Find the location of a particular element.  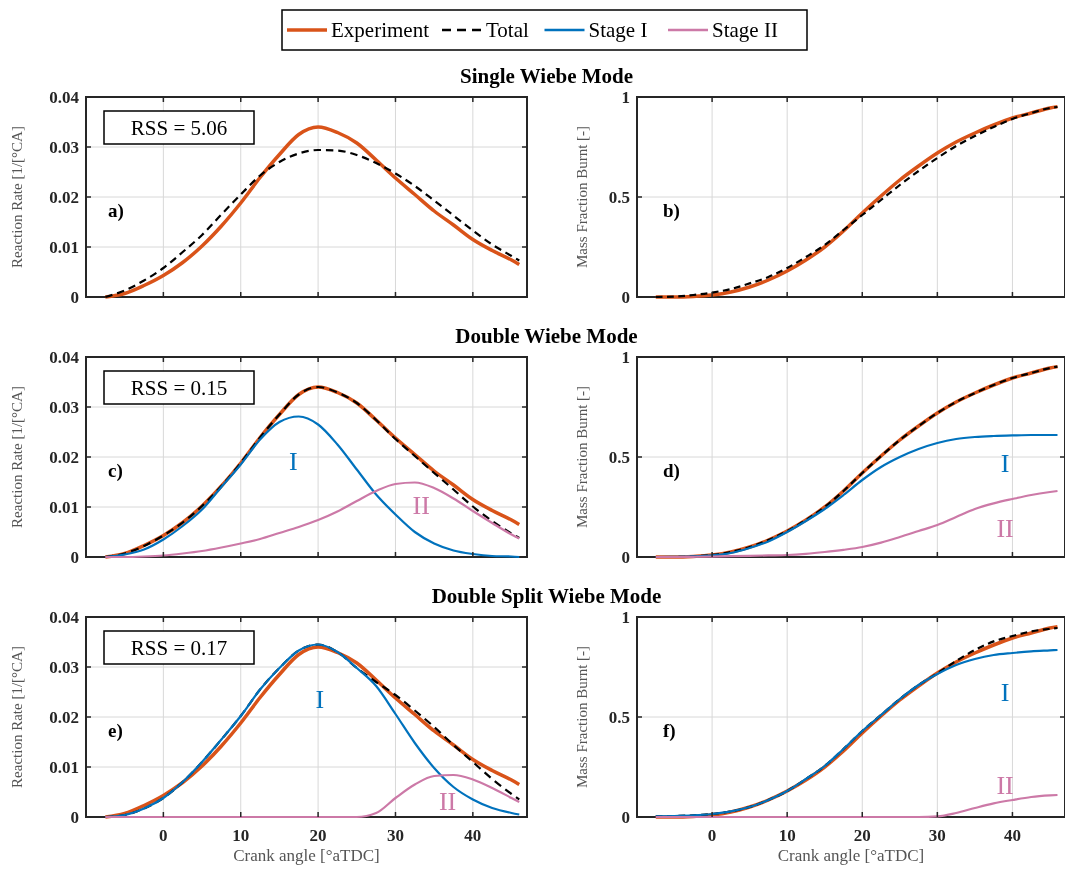

legend-label: Experiment is located at coordinates (380, 30).